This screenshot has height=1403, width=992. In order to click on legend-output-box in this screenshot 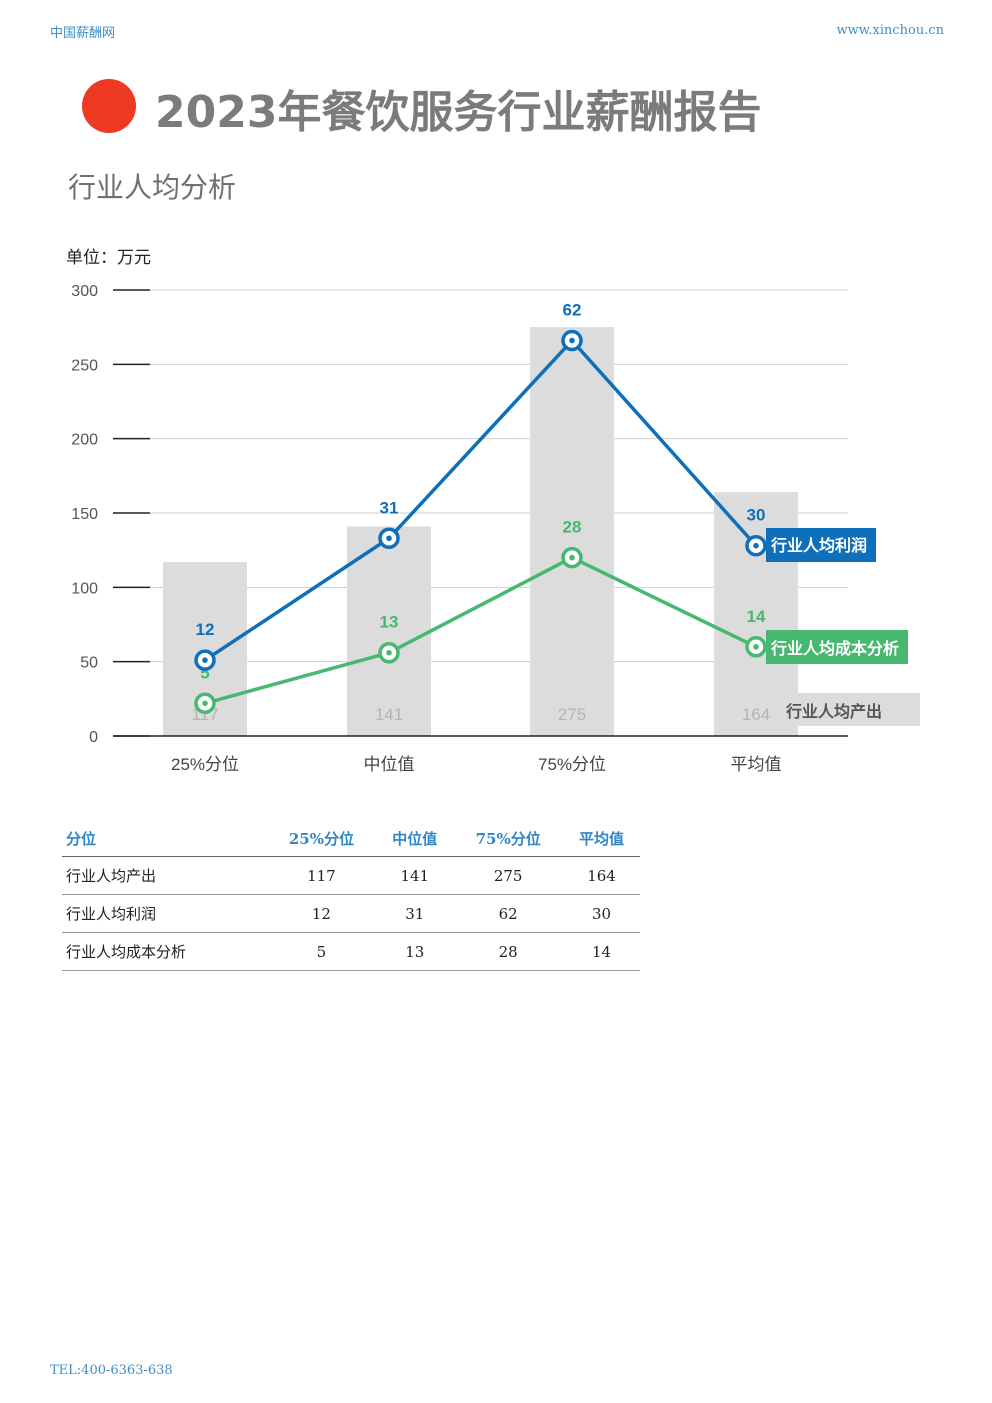, I will do `click(846, 709)`.